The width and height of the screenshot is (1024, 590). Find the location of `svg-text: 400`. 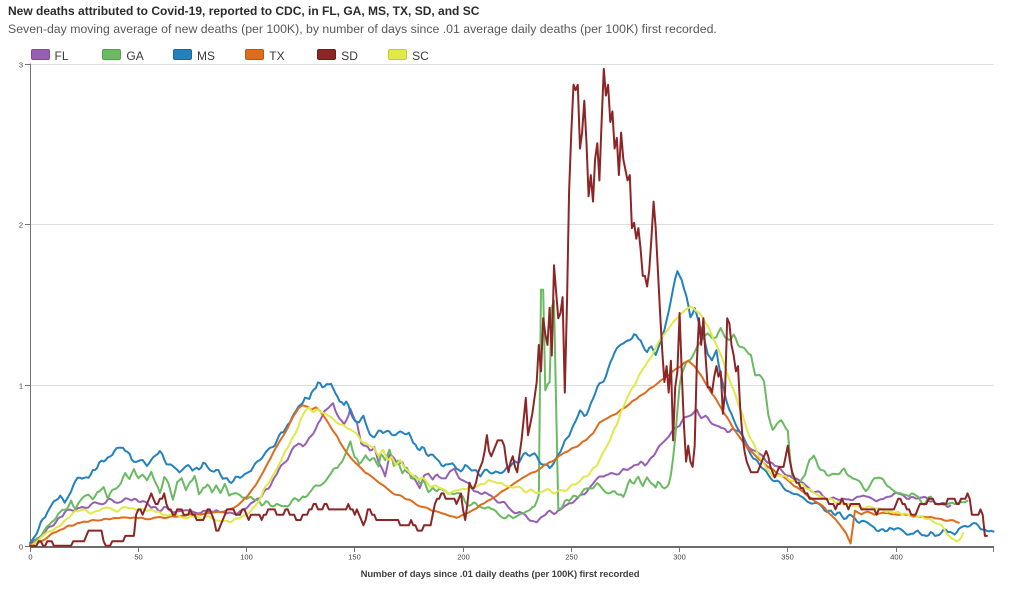

svg-text: 400 is located at coordinates (896, 557).